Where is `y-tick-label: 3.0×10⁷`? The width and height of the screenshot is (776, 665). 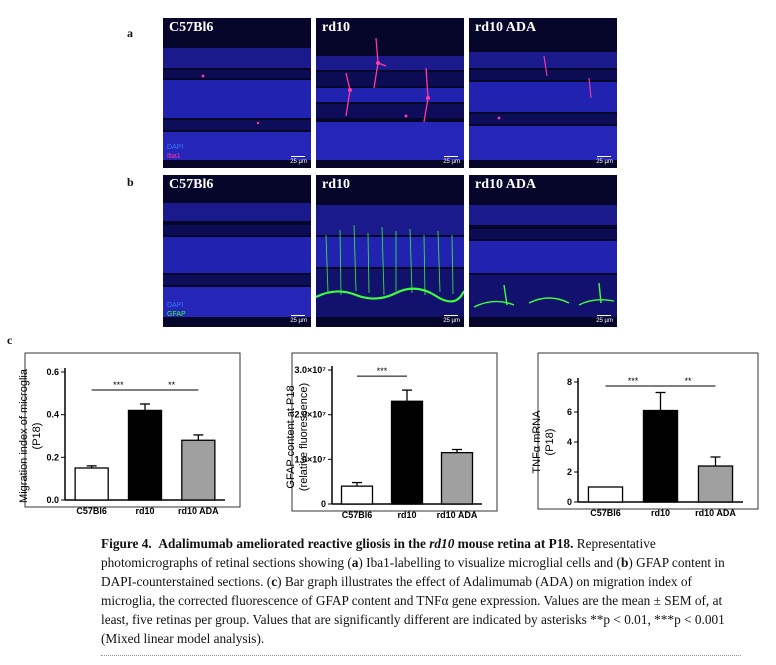
y-tick-label: 3.0×10⁷ is located at coordinates (311, 370).